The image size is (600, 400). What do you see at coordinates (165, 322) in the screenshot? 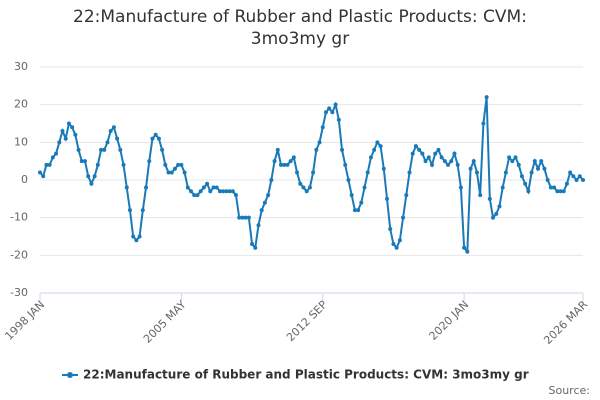
I see `x-tick-label: 2005 MAY` at bounding box center [165, 322].